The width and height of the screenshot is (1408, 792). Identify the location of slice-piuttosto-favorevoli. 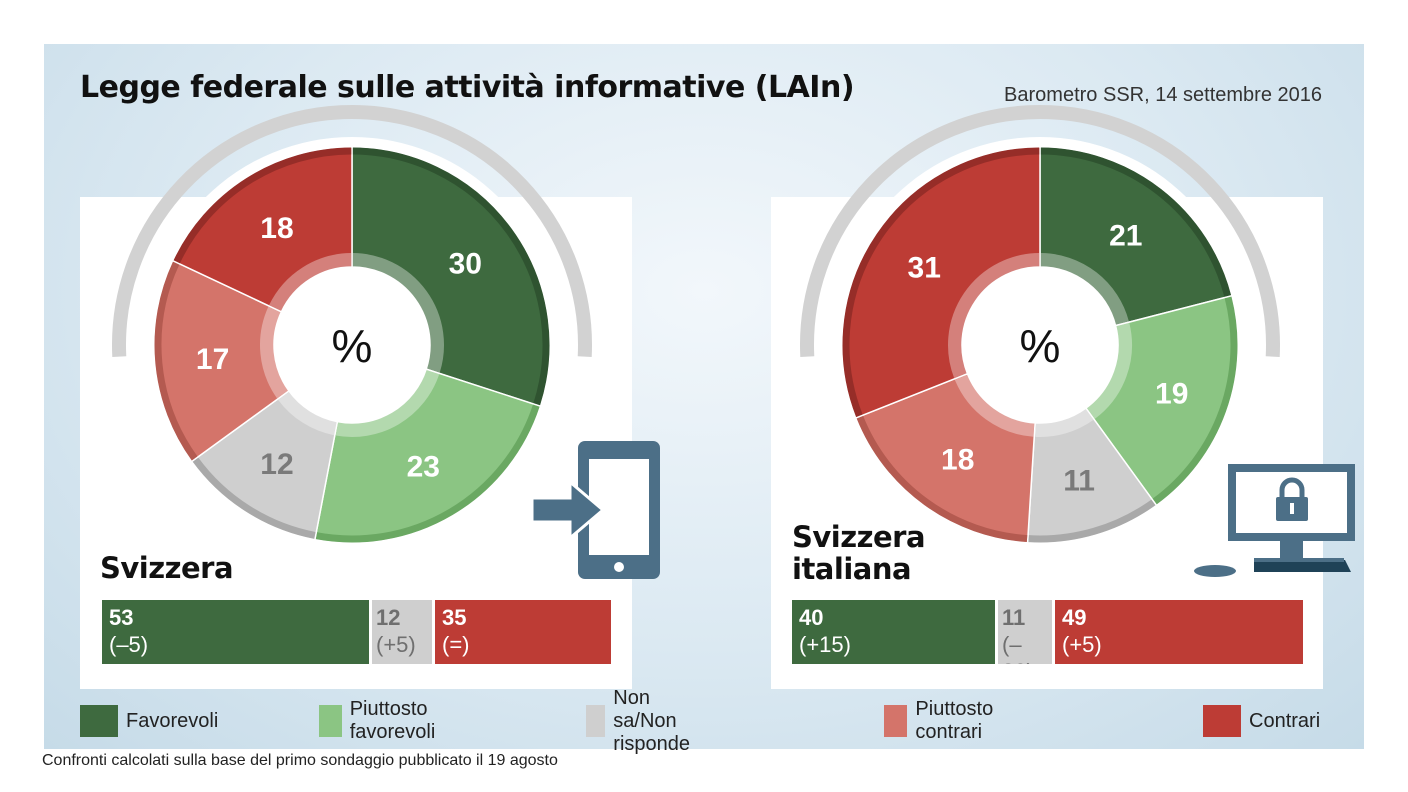
(428, 456).